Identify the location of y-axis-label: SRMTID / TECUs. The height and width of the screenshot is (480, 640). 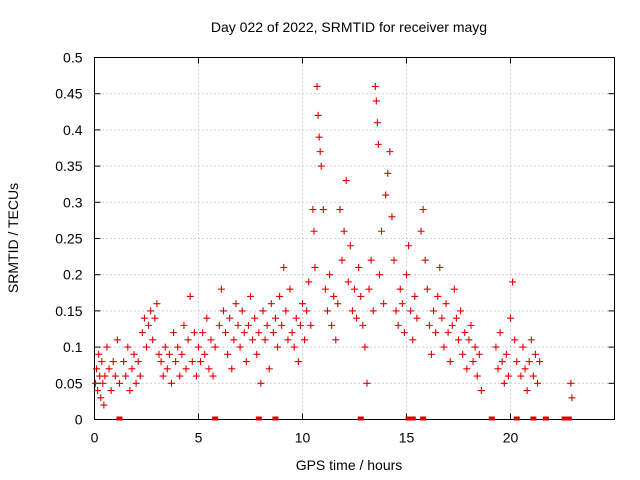
(13, 238).